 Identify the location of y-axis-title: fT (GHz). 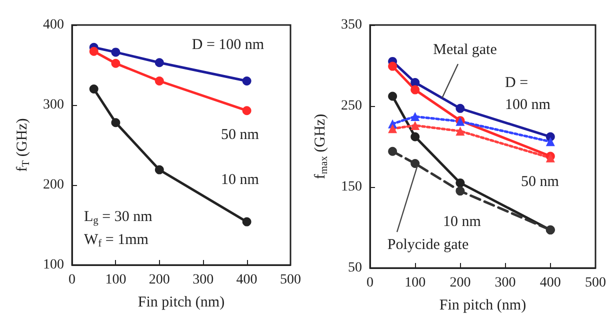
(23, 145).